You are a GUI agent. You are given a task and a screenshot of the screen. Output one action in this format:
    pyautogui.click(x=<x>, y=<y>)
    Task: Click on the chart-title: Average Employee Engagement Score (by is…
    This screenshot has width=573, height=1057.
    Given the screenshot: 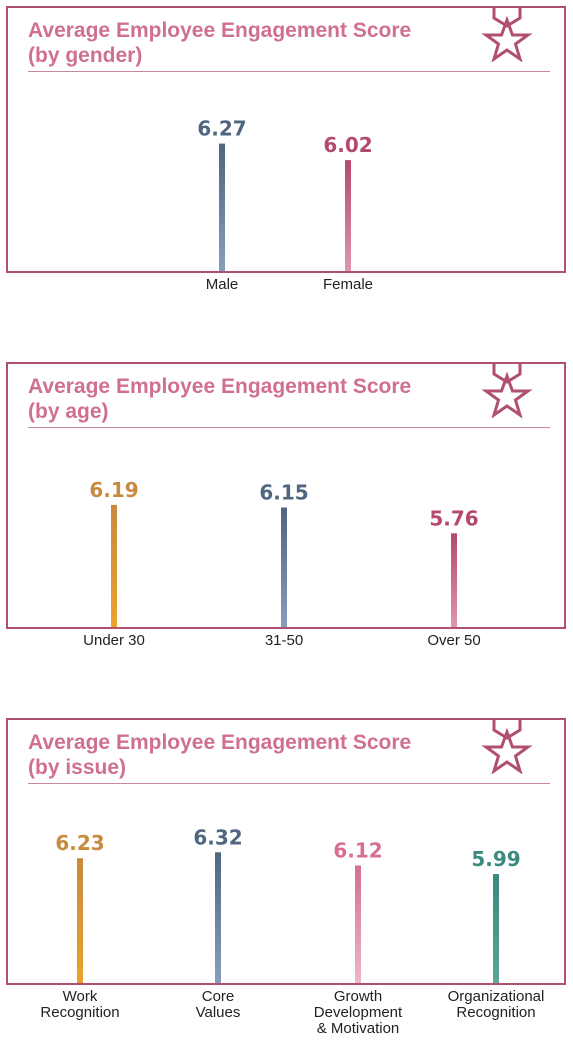 What is the action you would take?
    pyautogui.click(x=220, y=755)
    